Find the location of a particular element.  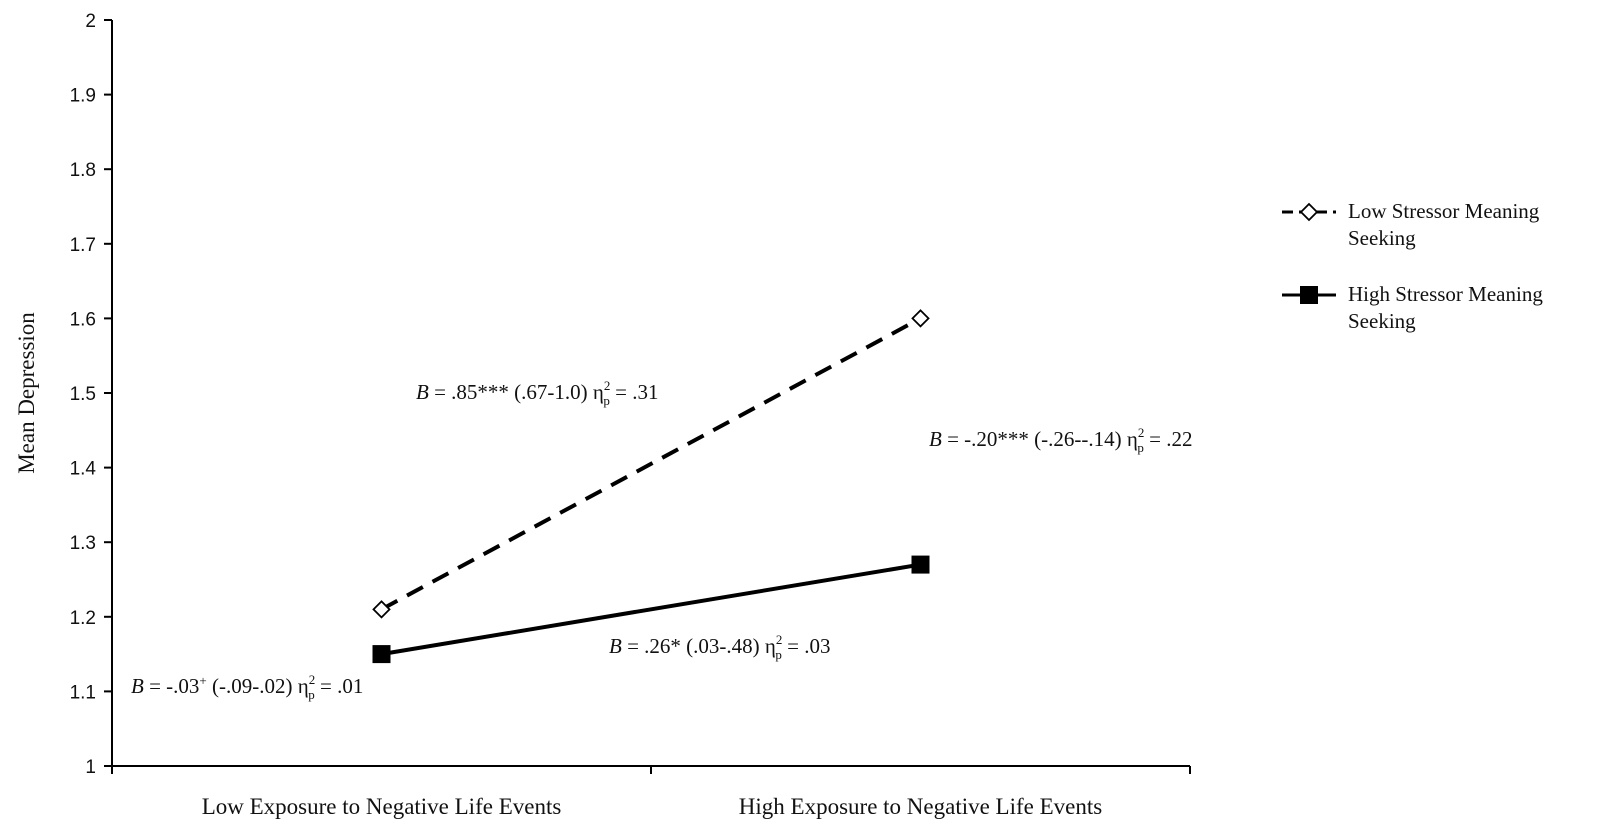

y-tick-label: 1 is located at coordinates (90, 767).